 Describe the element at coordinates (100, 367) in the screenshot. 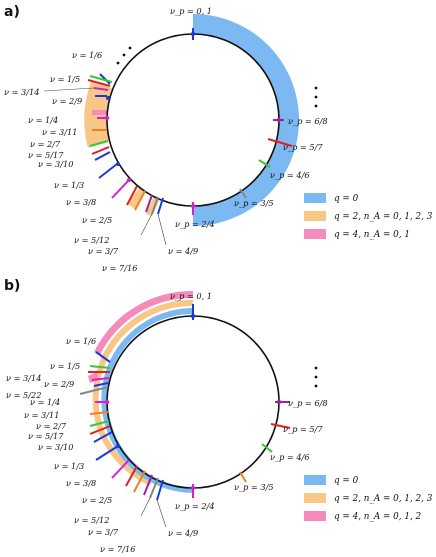

I see `tick-b-15a` at that location.